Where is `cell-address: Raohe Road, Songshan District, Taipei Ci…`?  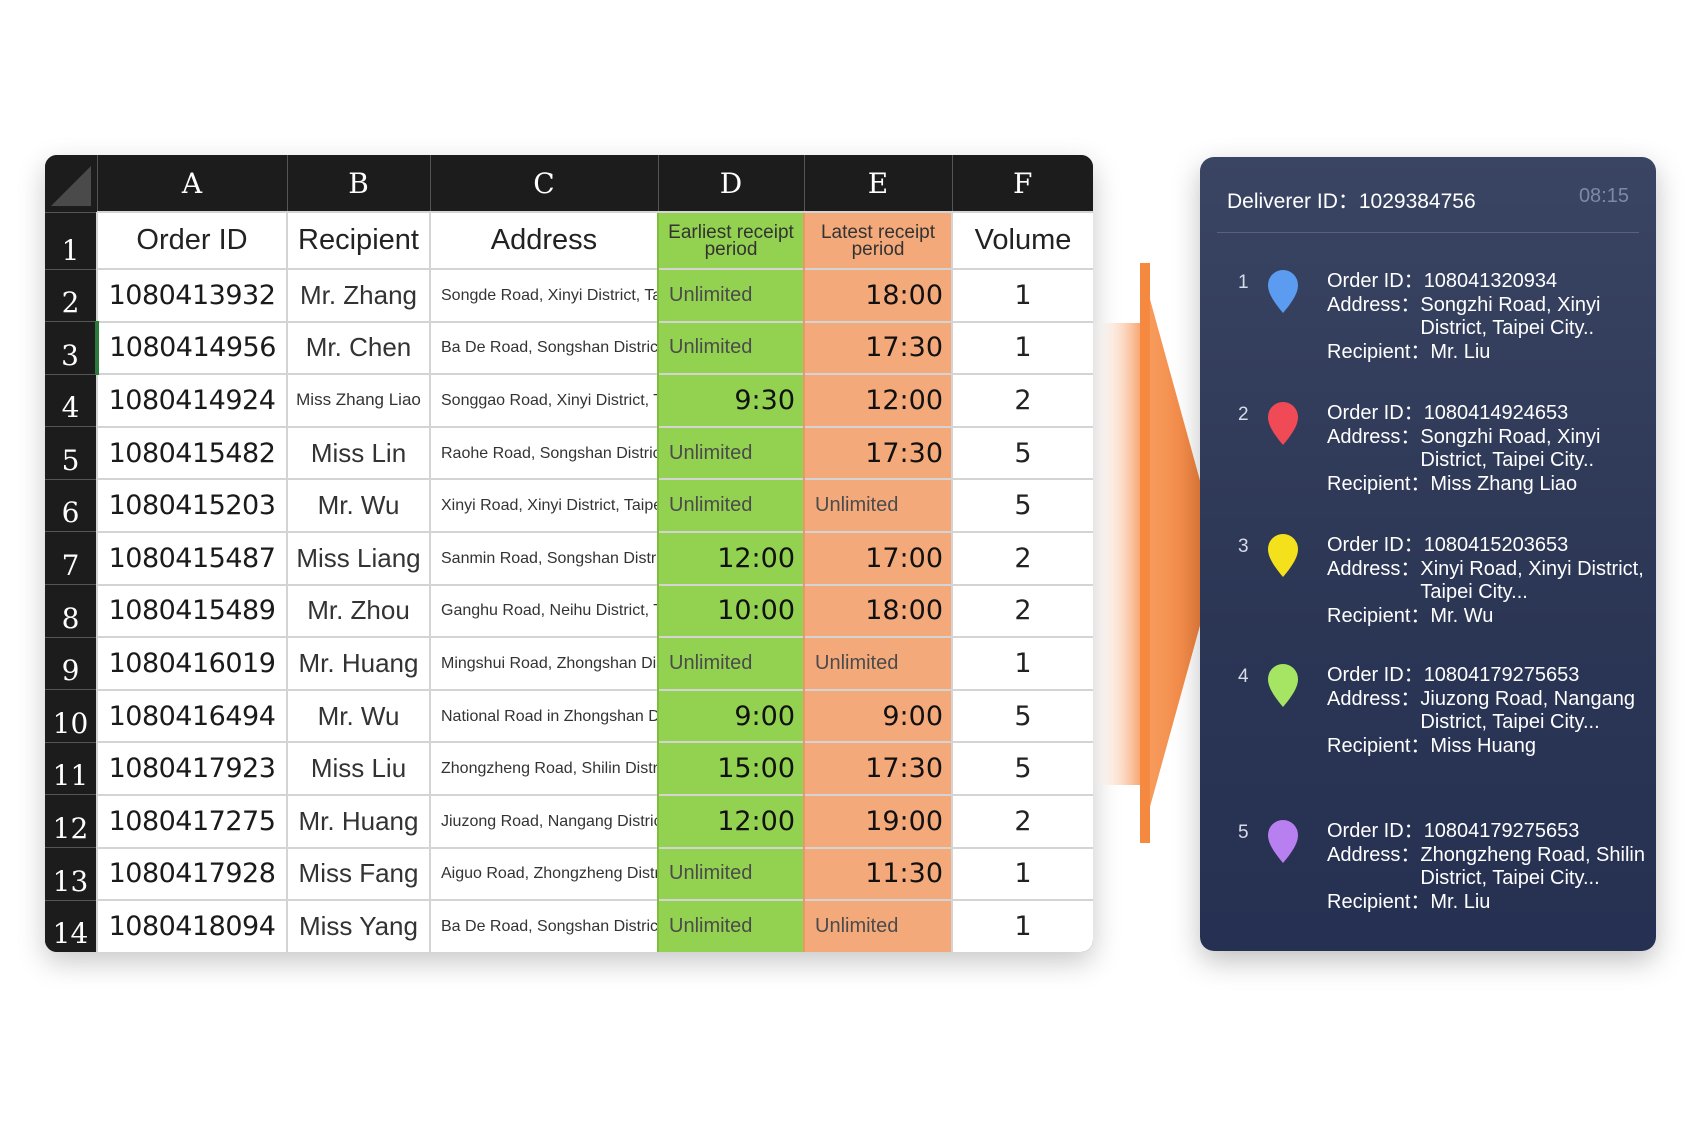
cell-address: Raohe Road, Songshan District, Taipei Ci… is located at coordinates (543, 452).